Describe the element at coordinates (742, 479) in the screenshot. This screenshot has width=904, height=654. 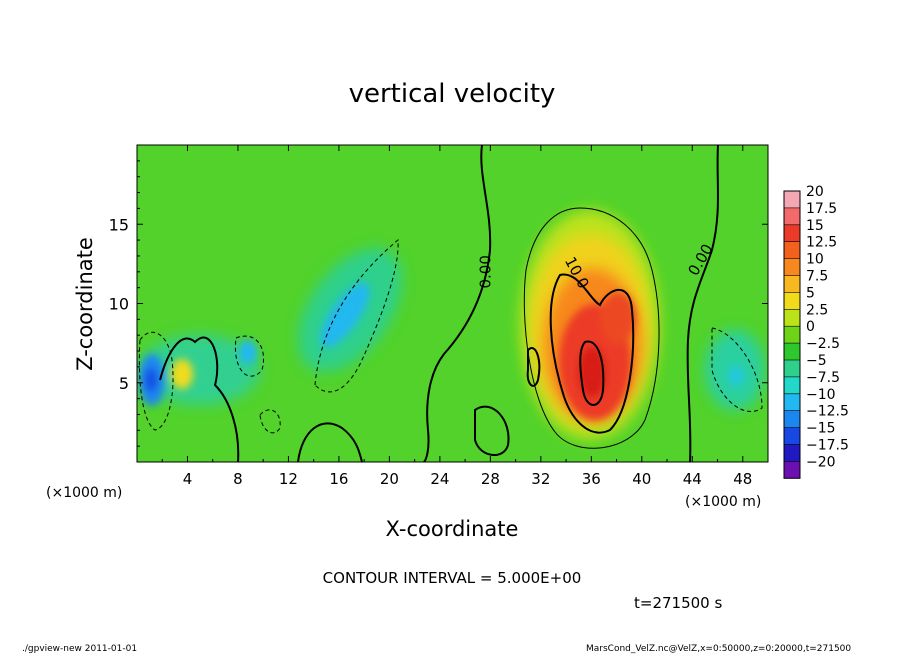
I see `x-tick-label: 48` at that location.